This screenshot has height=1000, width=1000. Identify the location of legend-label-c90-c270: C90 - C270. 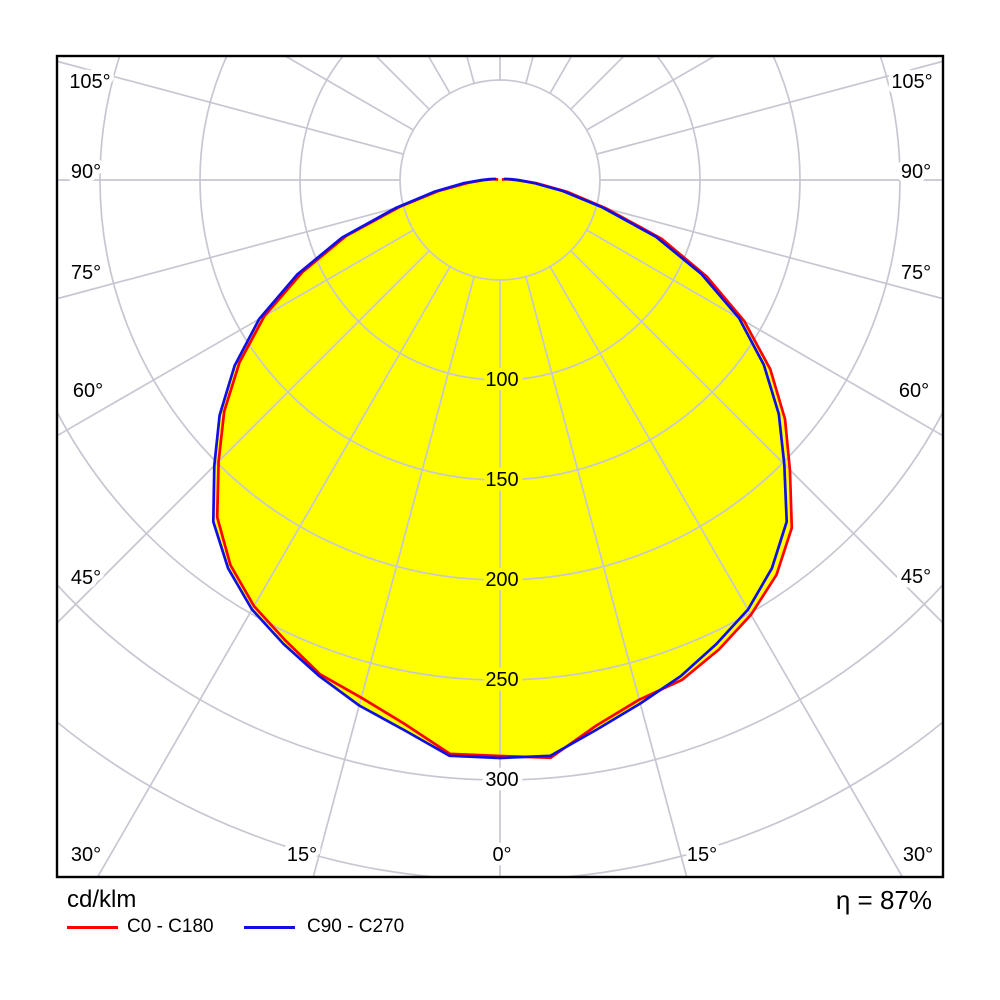
(356, 926).